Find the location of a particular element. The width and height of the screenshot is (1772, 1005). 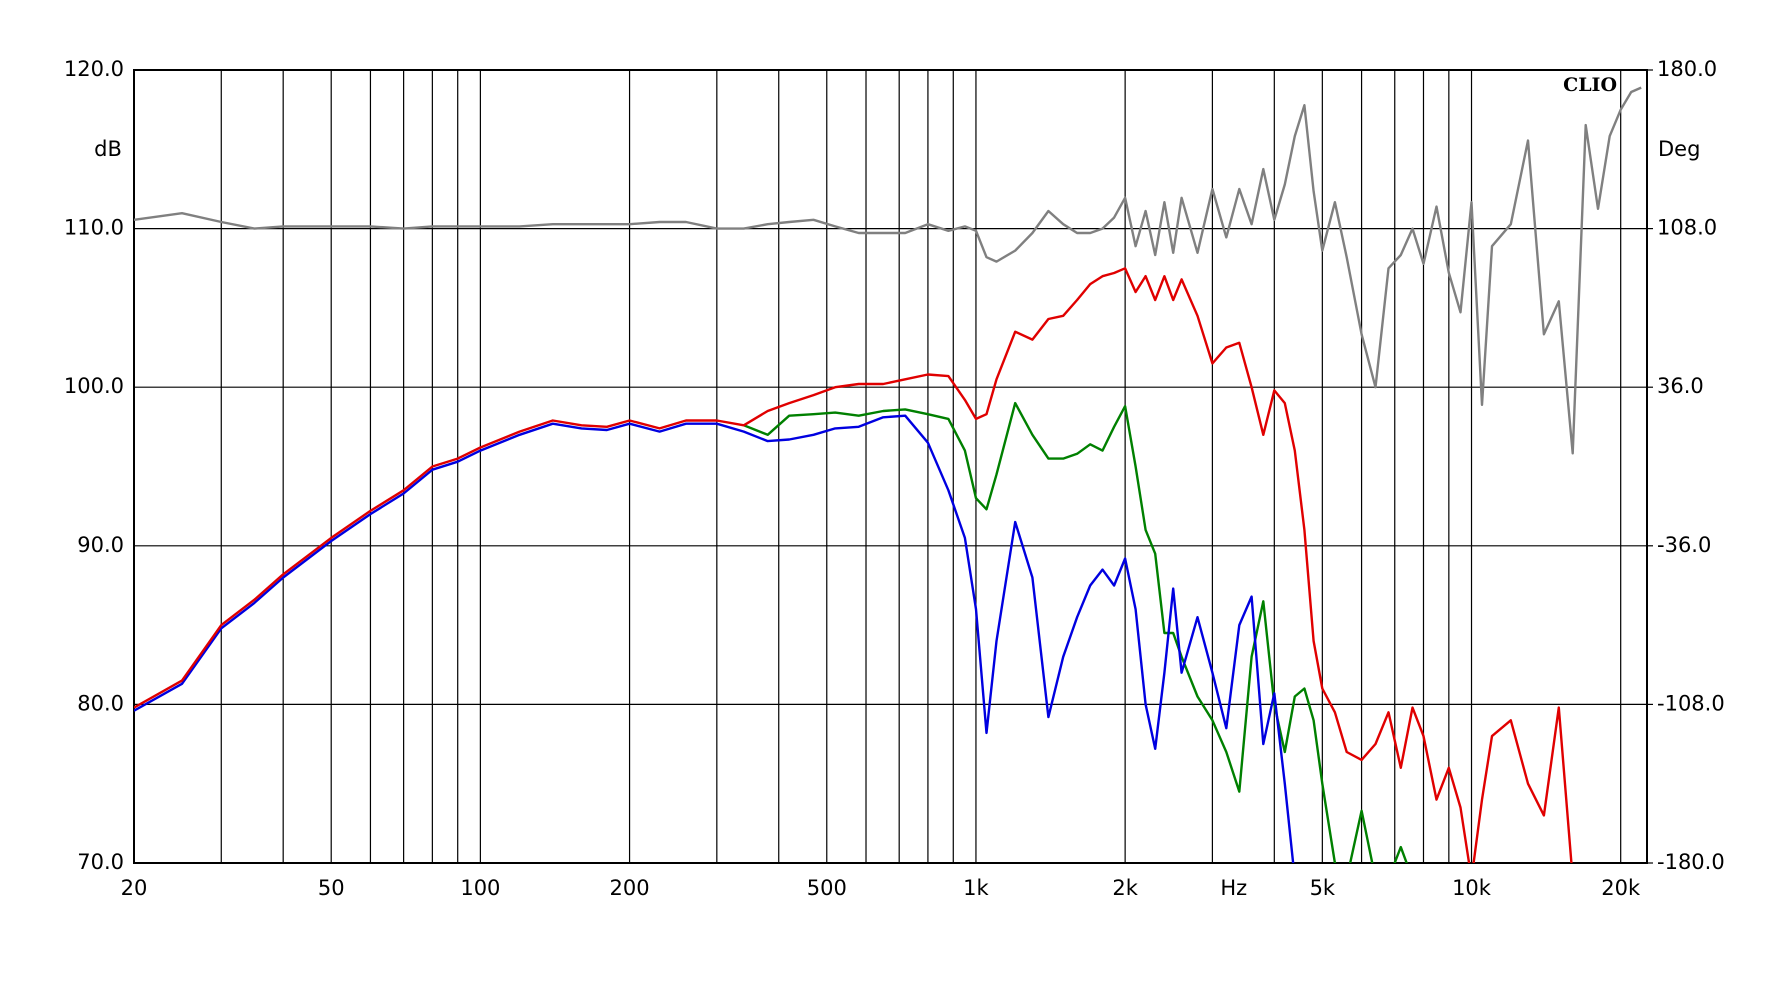

x-tick-label: 1k is located at coordinates (976, 888).